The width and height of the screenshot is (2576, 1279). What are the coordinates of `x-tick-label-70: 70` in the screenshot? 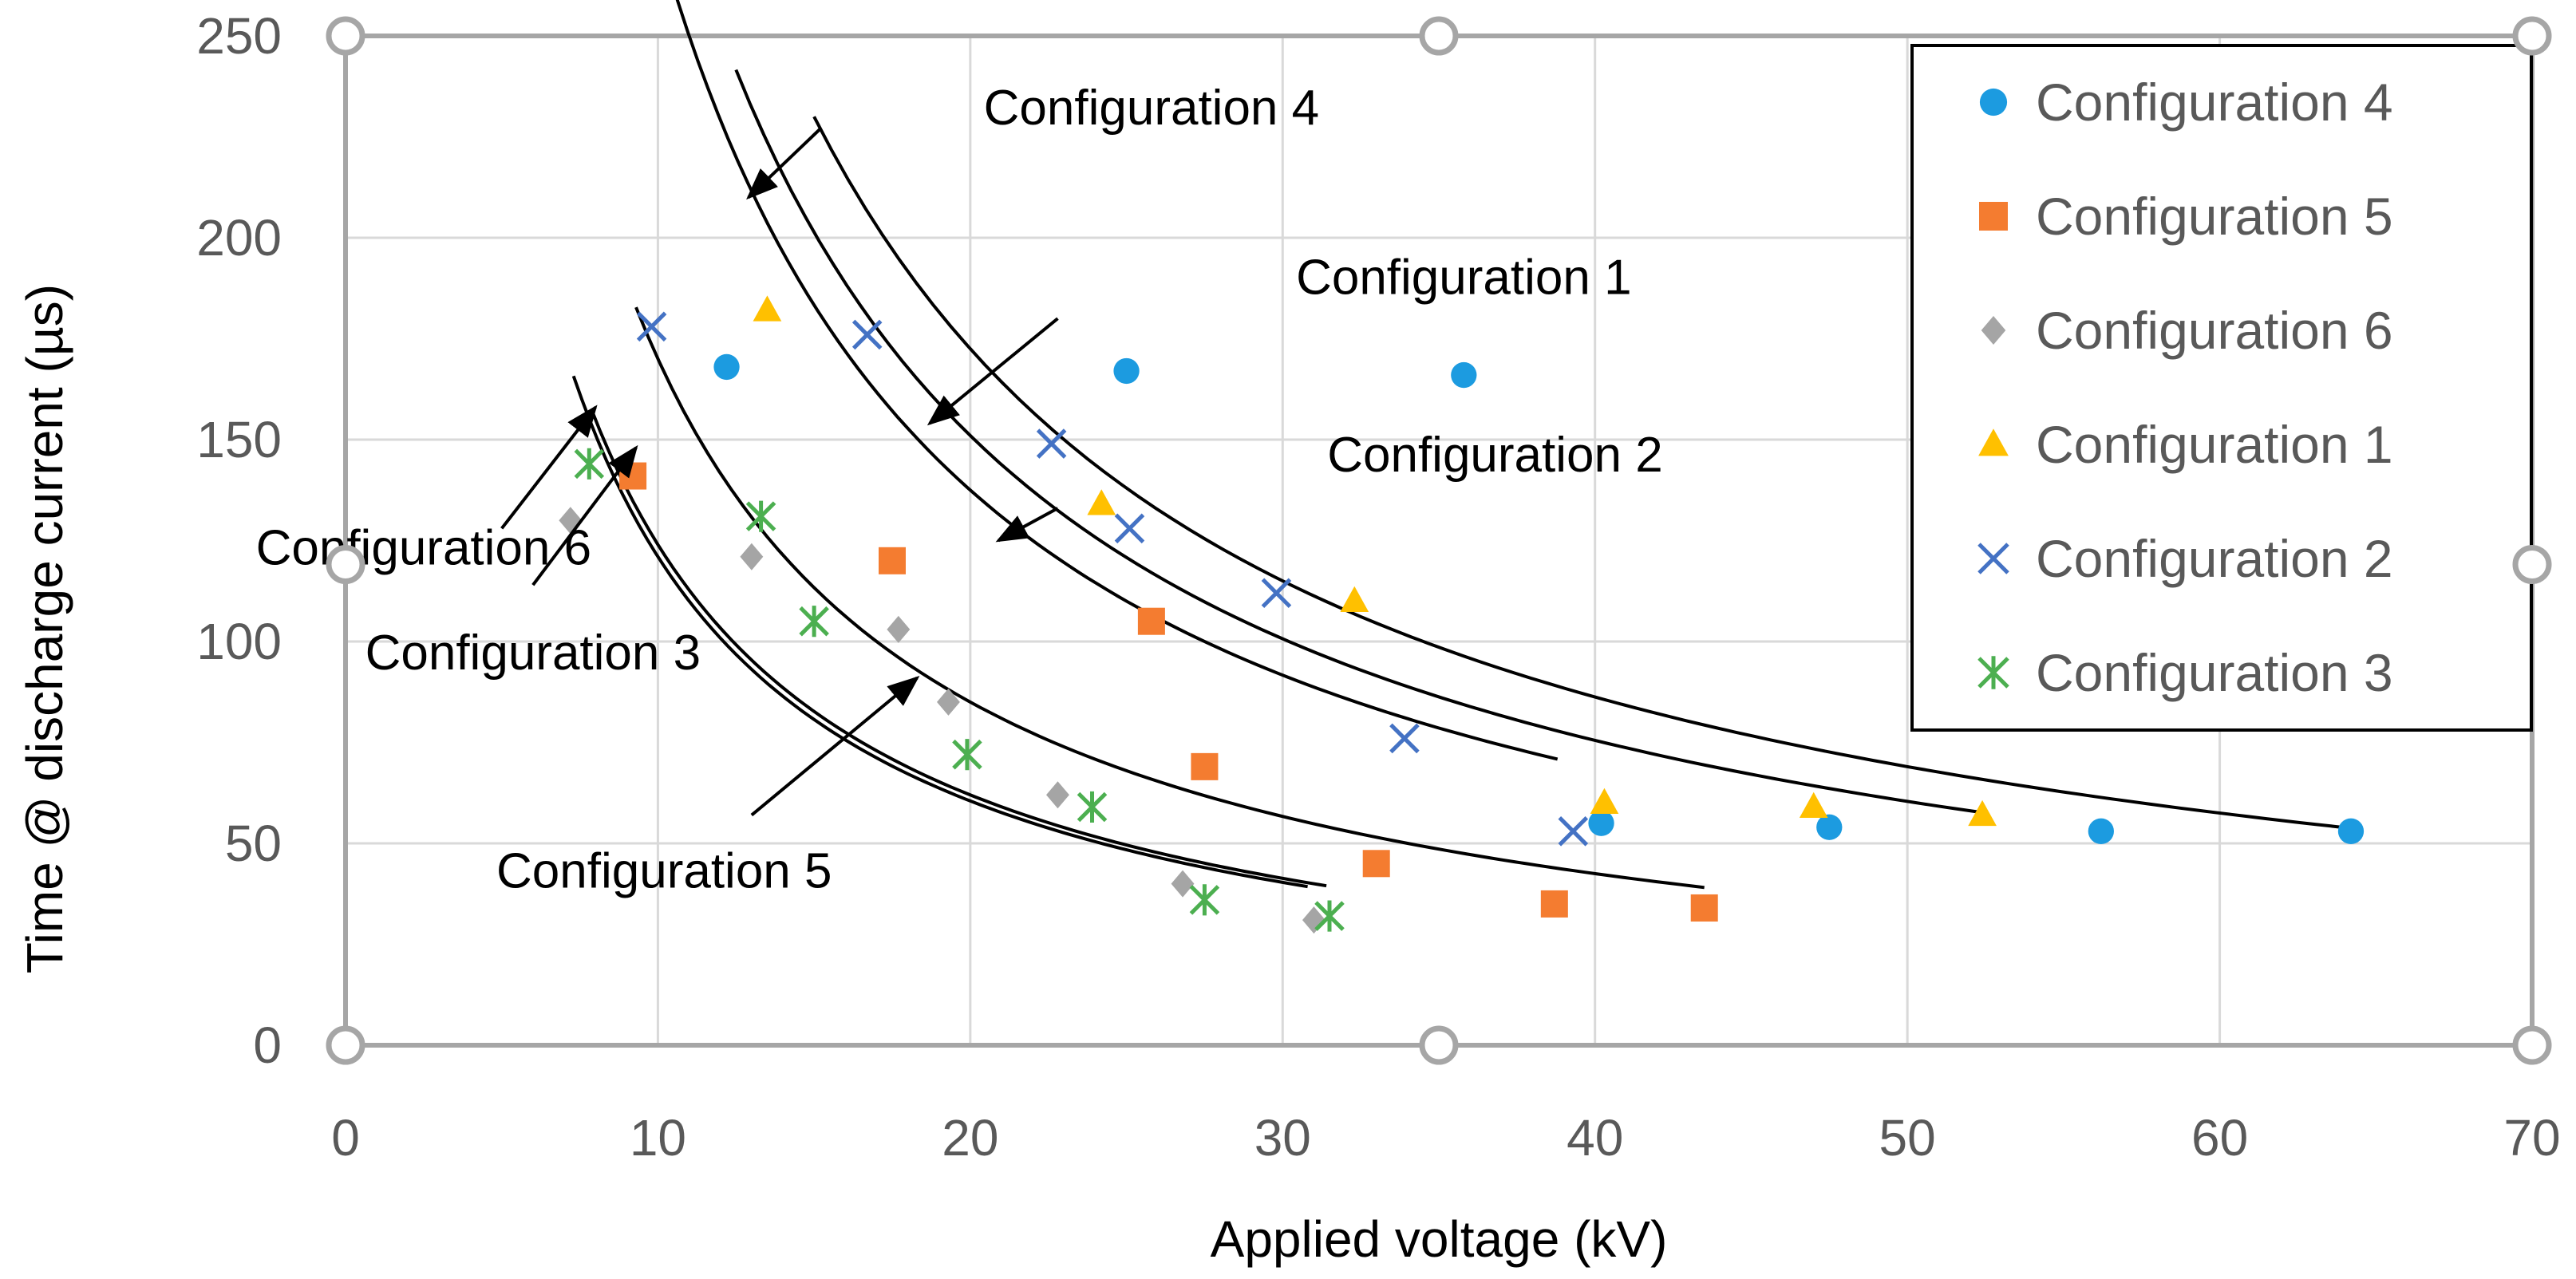 It's located at (2531, 1137).